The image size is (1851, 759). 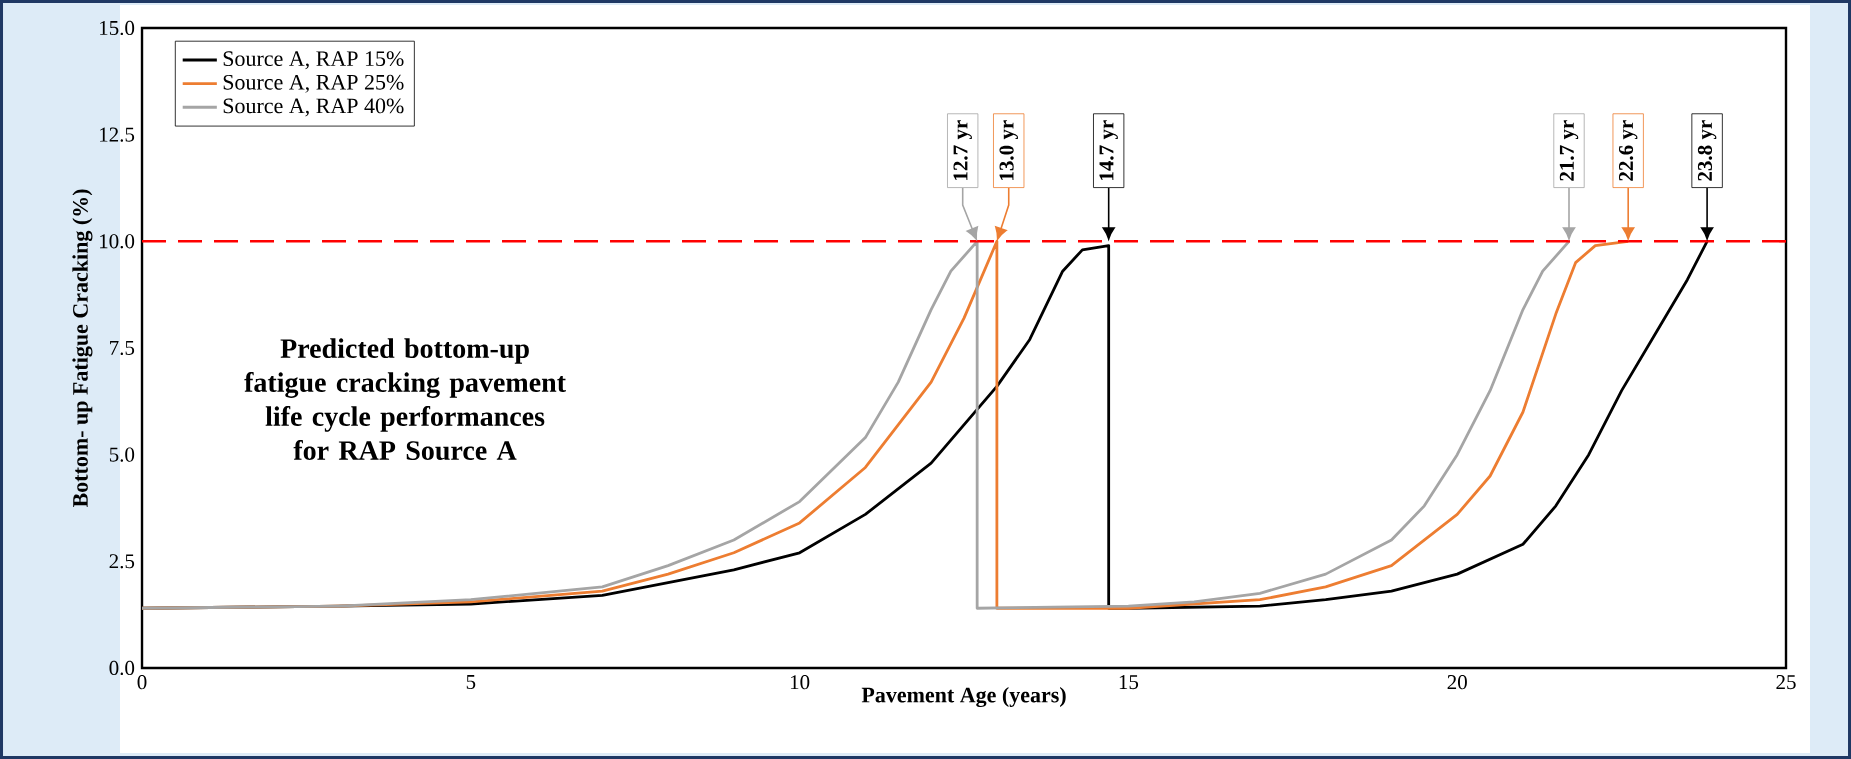 I want to click on y-tick-label: 7.5, so click(x=122, y=347).